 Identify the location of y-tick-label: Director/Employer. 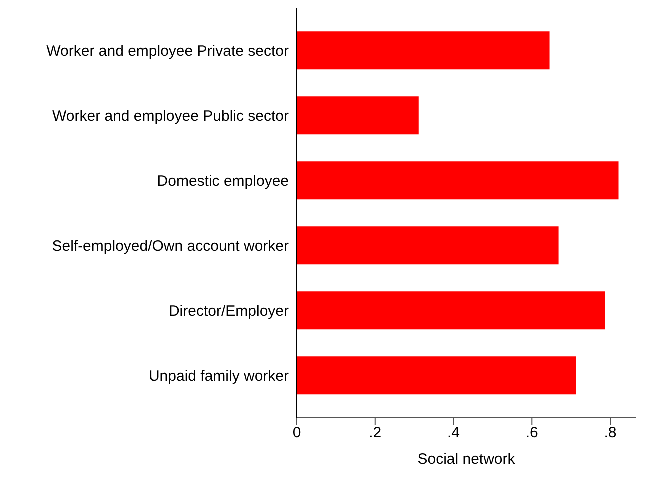
(229, 311).